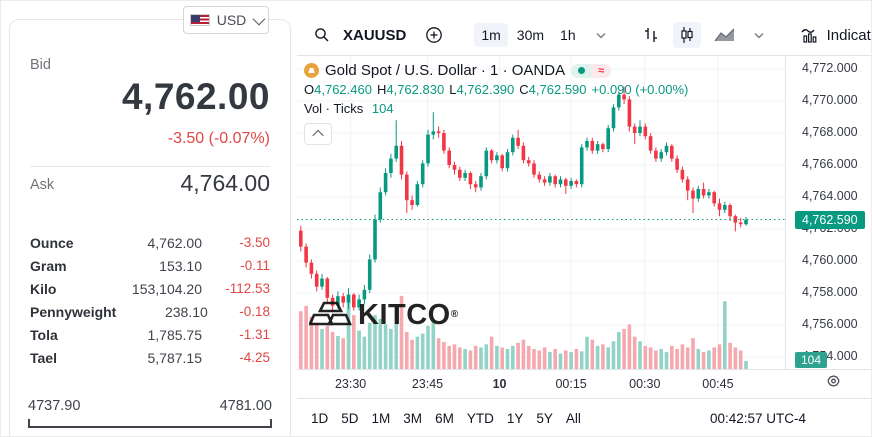  I want to click on divider, so click(150, 166).